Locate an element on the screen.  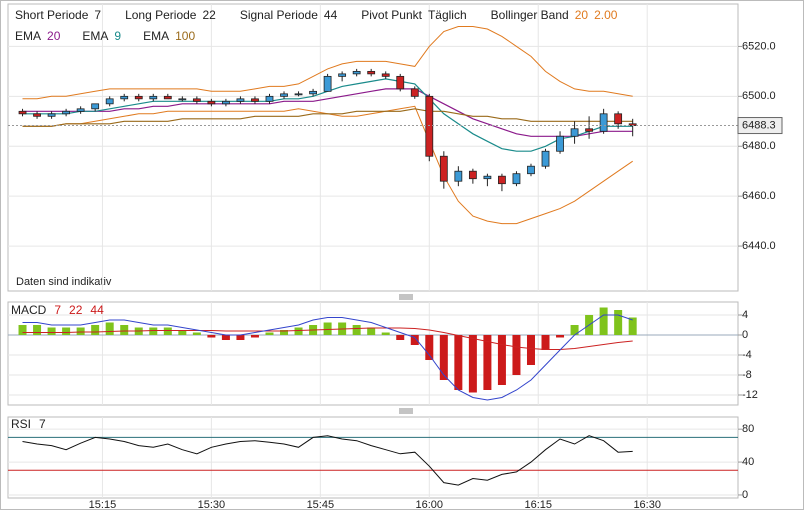
legend: EMA 20 EMA 9 EMA 100 is located at coordinates (105, 36).